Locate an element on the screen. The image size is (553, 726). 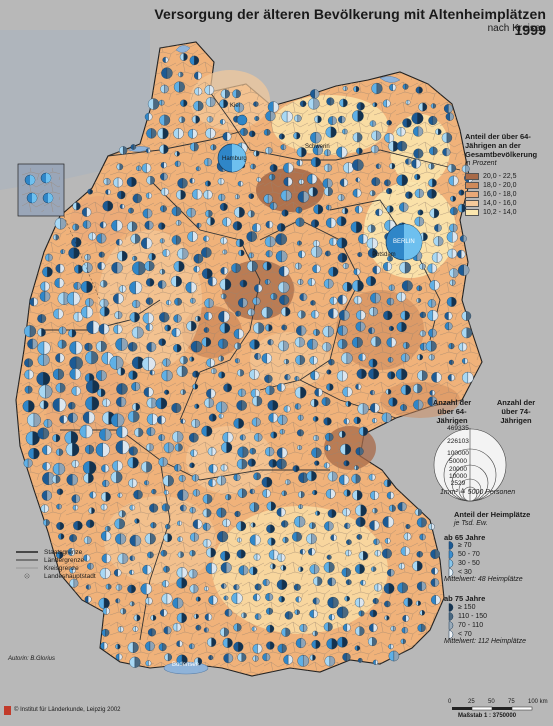
boundary-legend-item: Landeshauptstadt is located at coordinates (70, 576).